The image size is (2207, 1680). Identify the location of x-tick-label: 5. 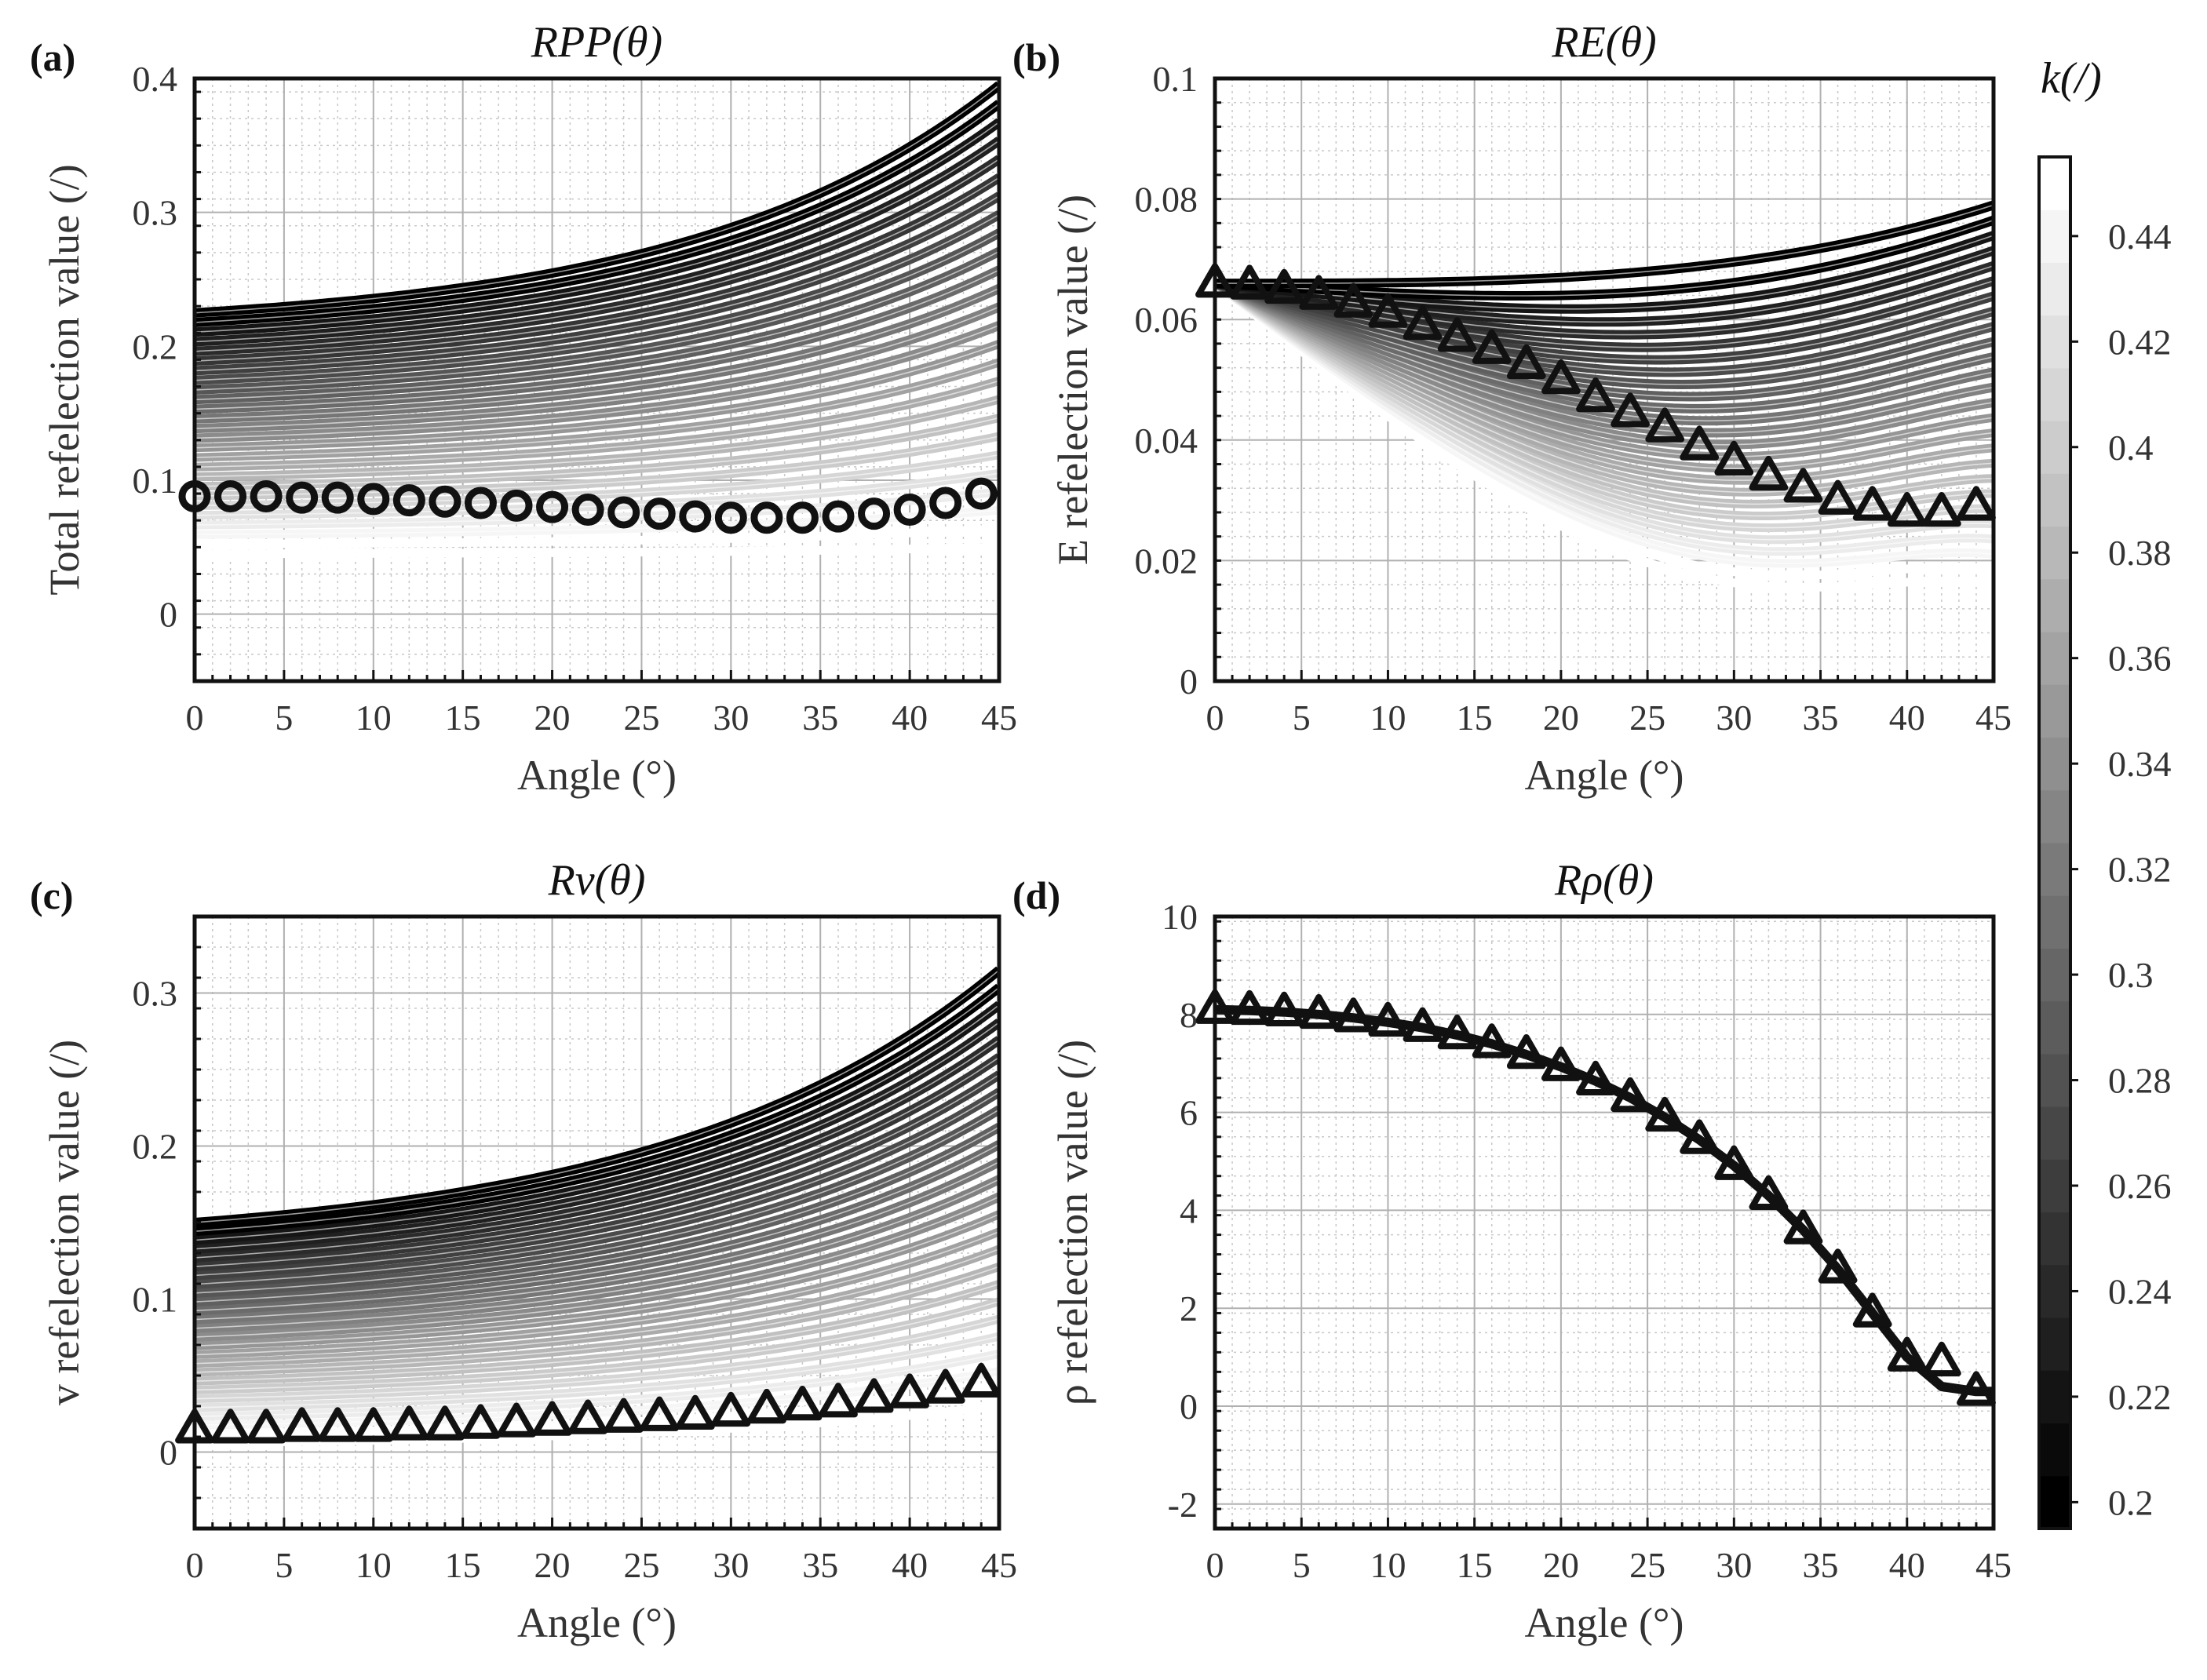
(1302, 718).